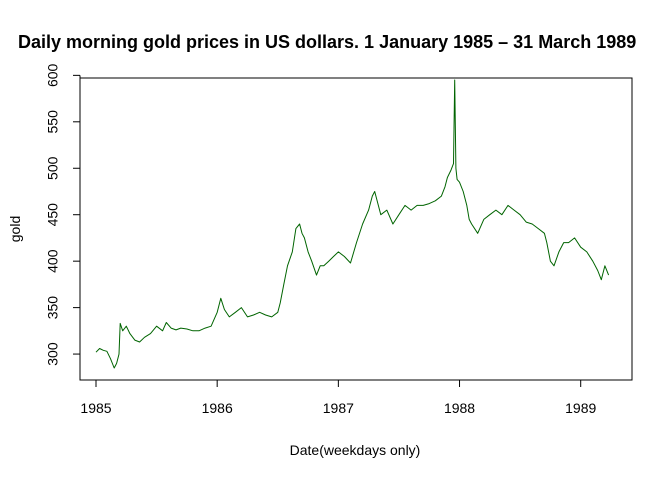 This screenshot has height=480, width=672. Describe the element at coordinates (217, 408) in the screenshot. I see `x-tick-label: 1986` at that location.